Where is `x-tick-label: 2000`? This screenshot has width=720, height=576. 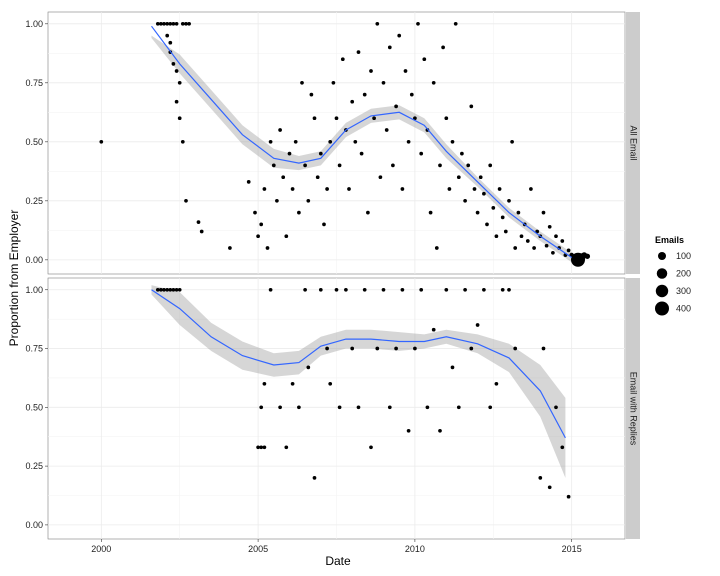 x-tick-label: 2000 is located at coordinates (101, 549).